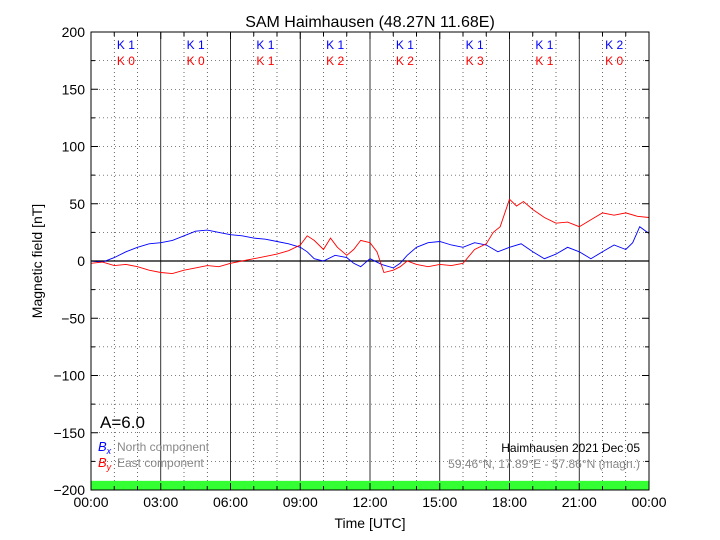 This screenshot has height=540, width=720. What do you see at coordinates (544, 464) in the screenshot?
I see `coords-label: 59.46°N, 17.89°E - 57.86°N (magn.)` at bounding box center [544, 464].